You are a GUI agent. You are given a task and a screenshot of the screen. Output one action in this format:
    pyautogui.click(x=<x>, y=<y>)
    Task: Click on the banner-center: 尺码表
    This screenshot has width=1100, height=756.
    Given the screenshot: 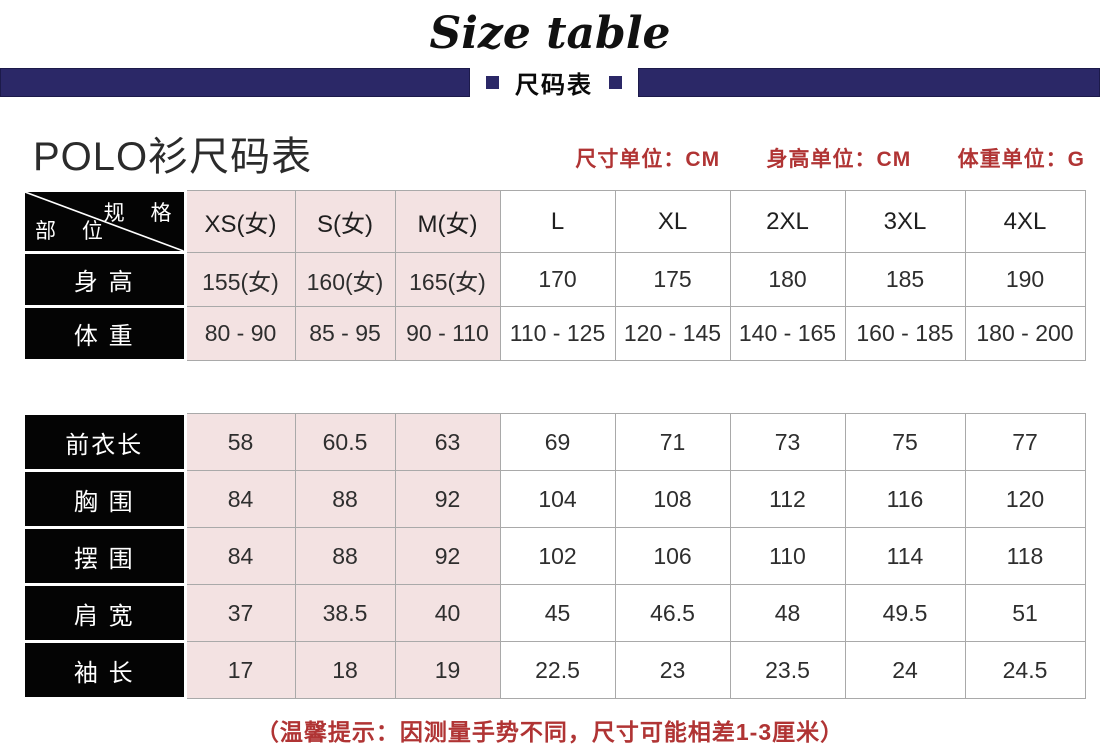 What is the action you would take?
    pyautogui.click(x=554, y=82)
    